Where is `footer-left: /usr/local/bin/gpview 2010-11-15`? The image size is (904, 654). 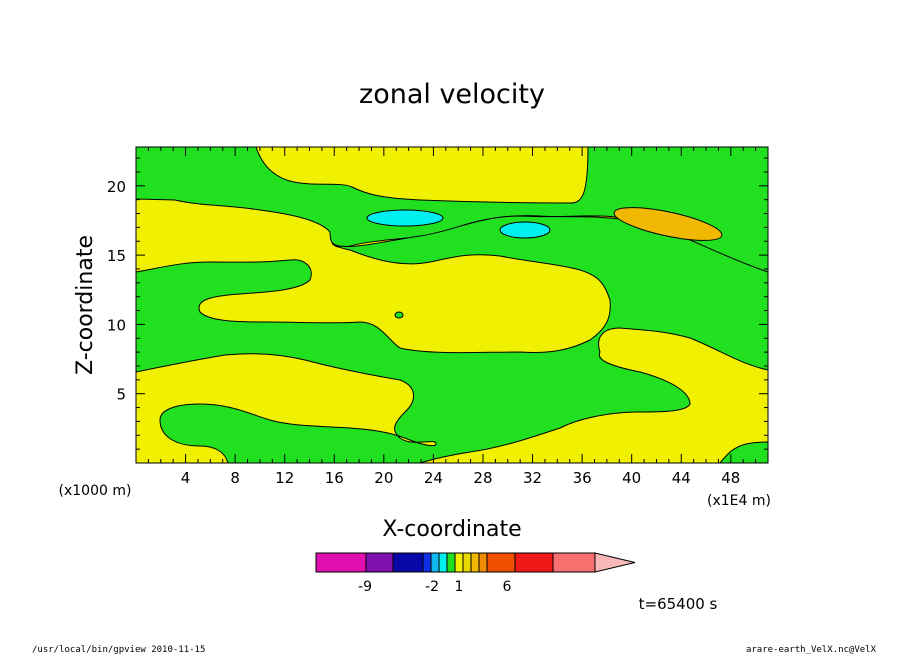
footer-left: /usr/local/bin/gpview 2010-11-15 is located at coordinates (118, 649).